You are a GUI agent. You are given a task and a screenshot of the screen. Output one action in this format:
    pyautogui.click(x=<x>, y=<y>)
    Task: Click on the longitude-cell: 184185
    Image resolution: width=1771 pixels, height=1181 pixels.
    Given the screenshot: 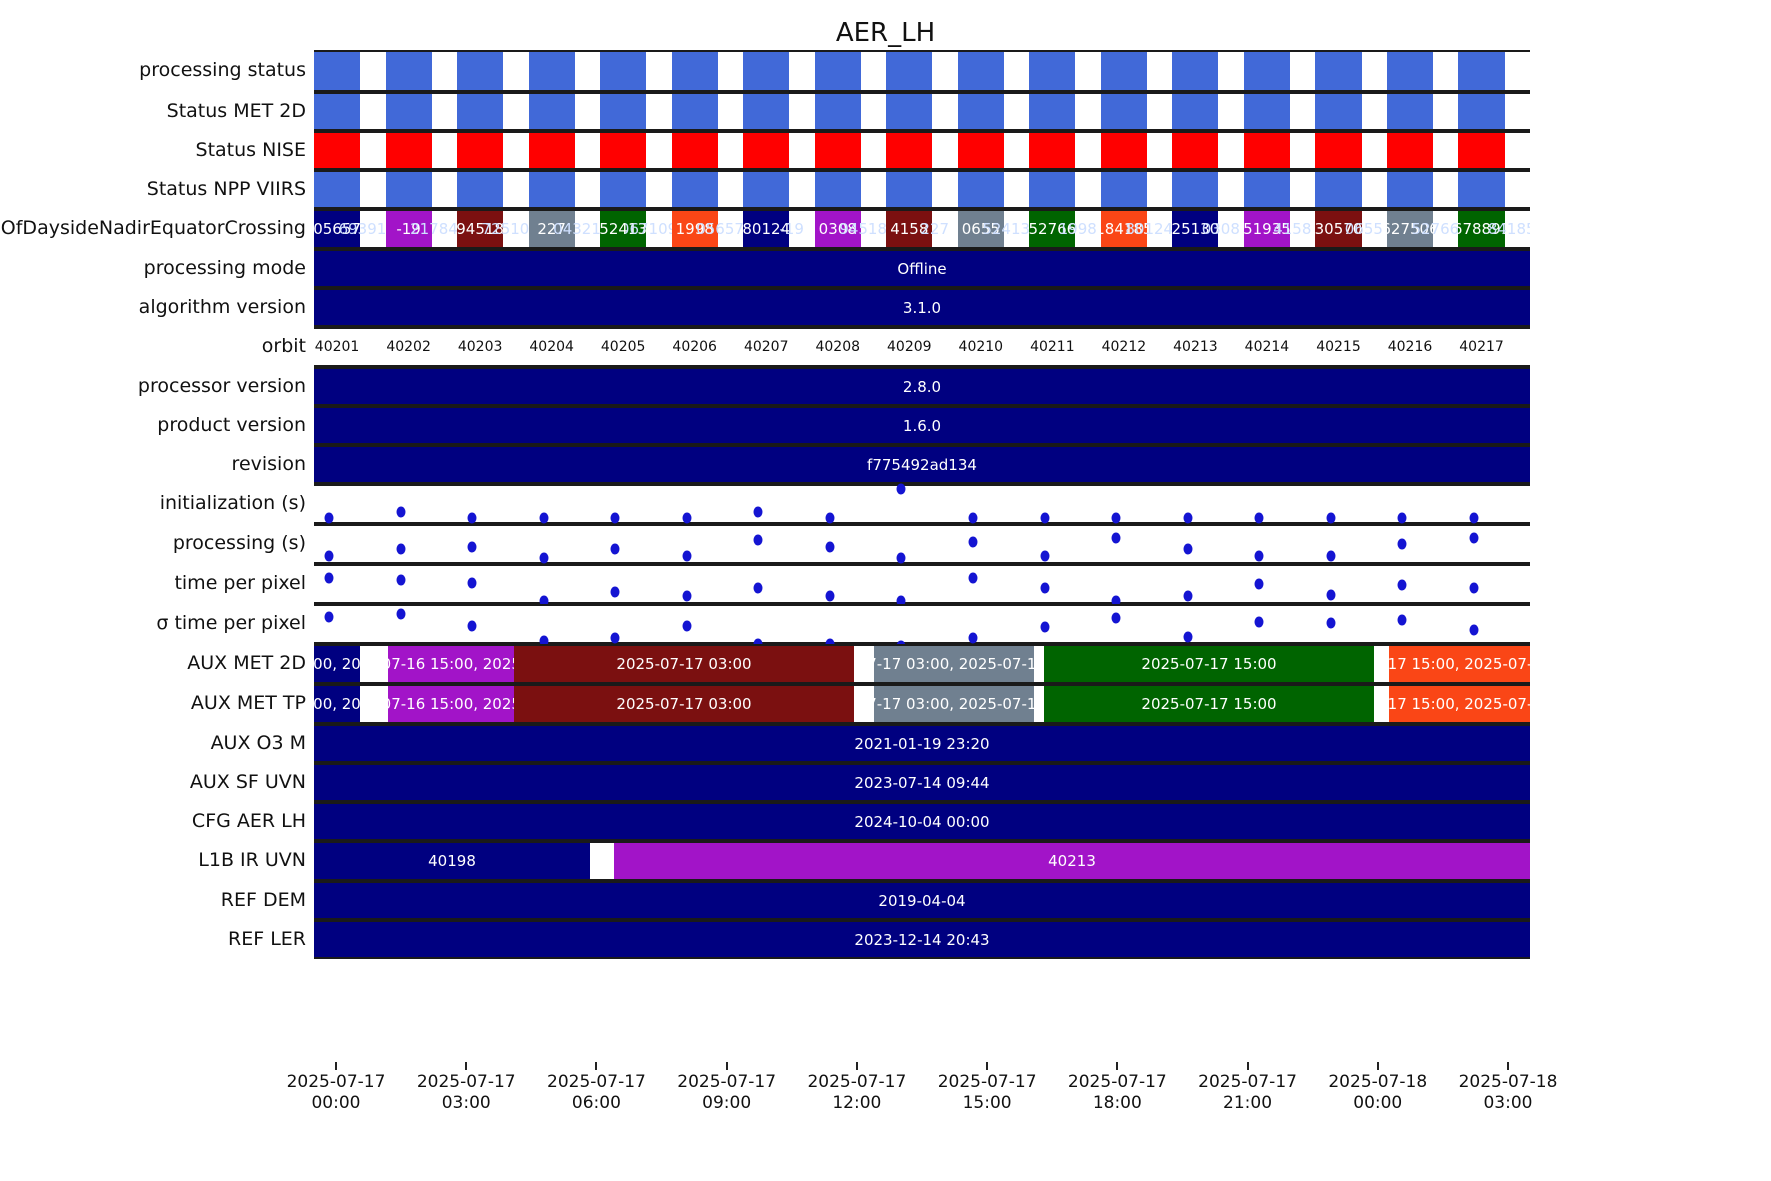 What is the action you would take?
    pyautogui.click(x=1123, y=229)
    